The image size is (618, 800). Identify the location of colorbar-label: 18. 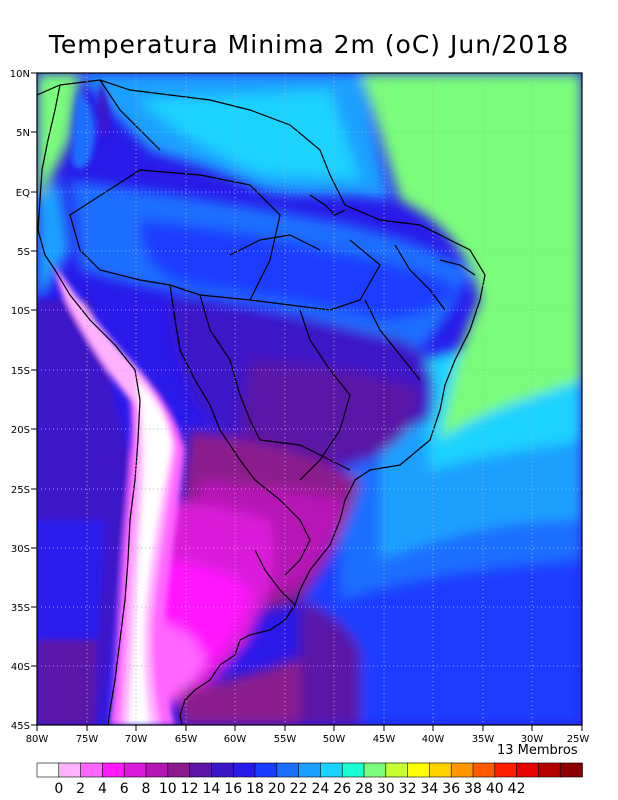
(255, 789).